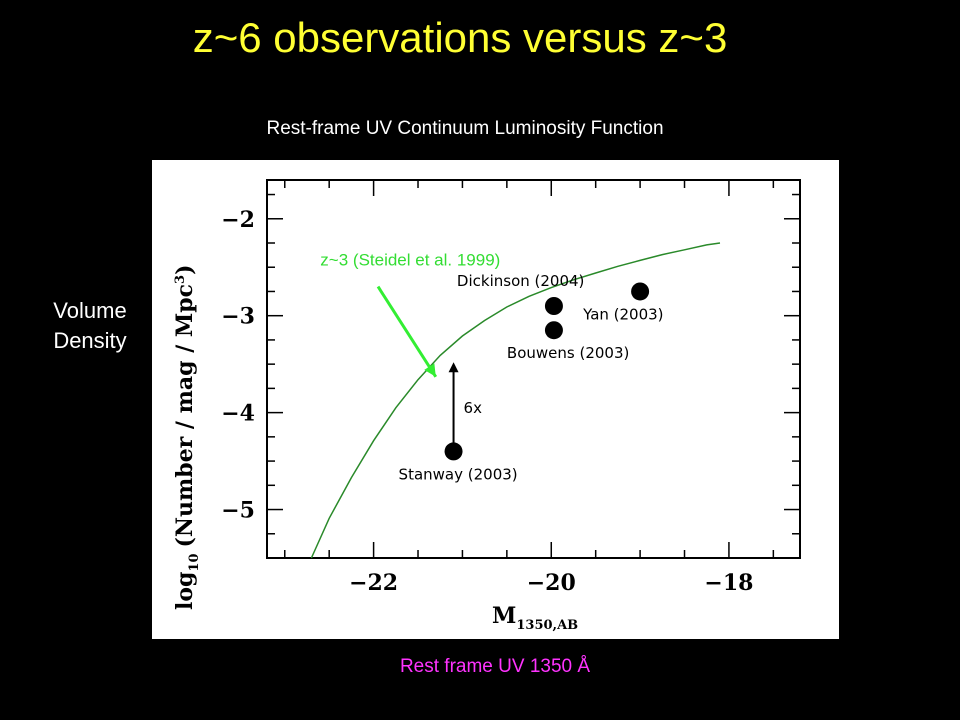 The image size is (960, 720). Describe the element at coordinates (473, 408) in the screenshot. I see `factor-label: 6x` at that location.